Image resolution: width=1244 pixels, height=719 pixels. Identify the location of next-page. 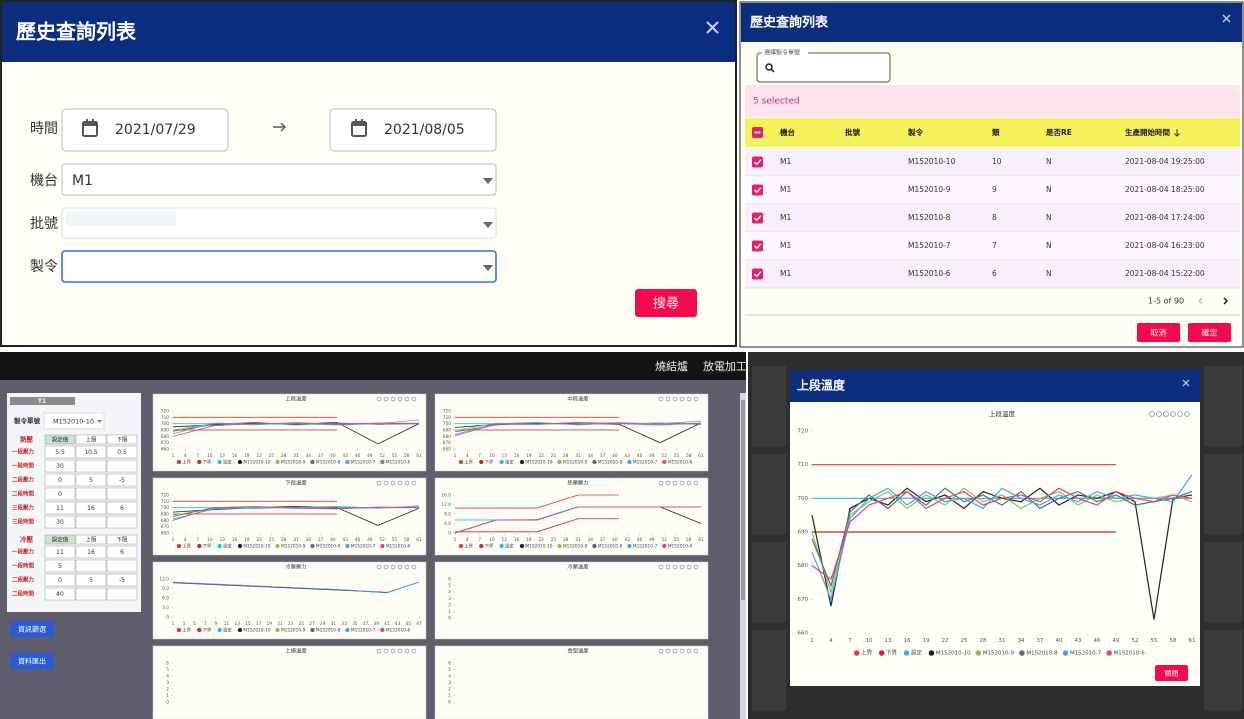
(1226, 301).